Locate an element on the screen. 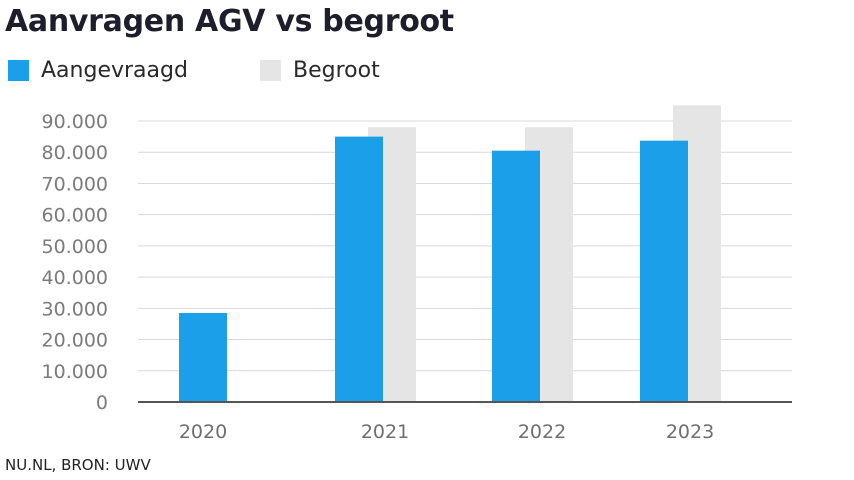 Image resolution: width=854 pixels, height=480 pixels. y-tick-label: 80.000 is located at coordinates (75, 153).